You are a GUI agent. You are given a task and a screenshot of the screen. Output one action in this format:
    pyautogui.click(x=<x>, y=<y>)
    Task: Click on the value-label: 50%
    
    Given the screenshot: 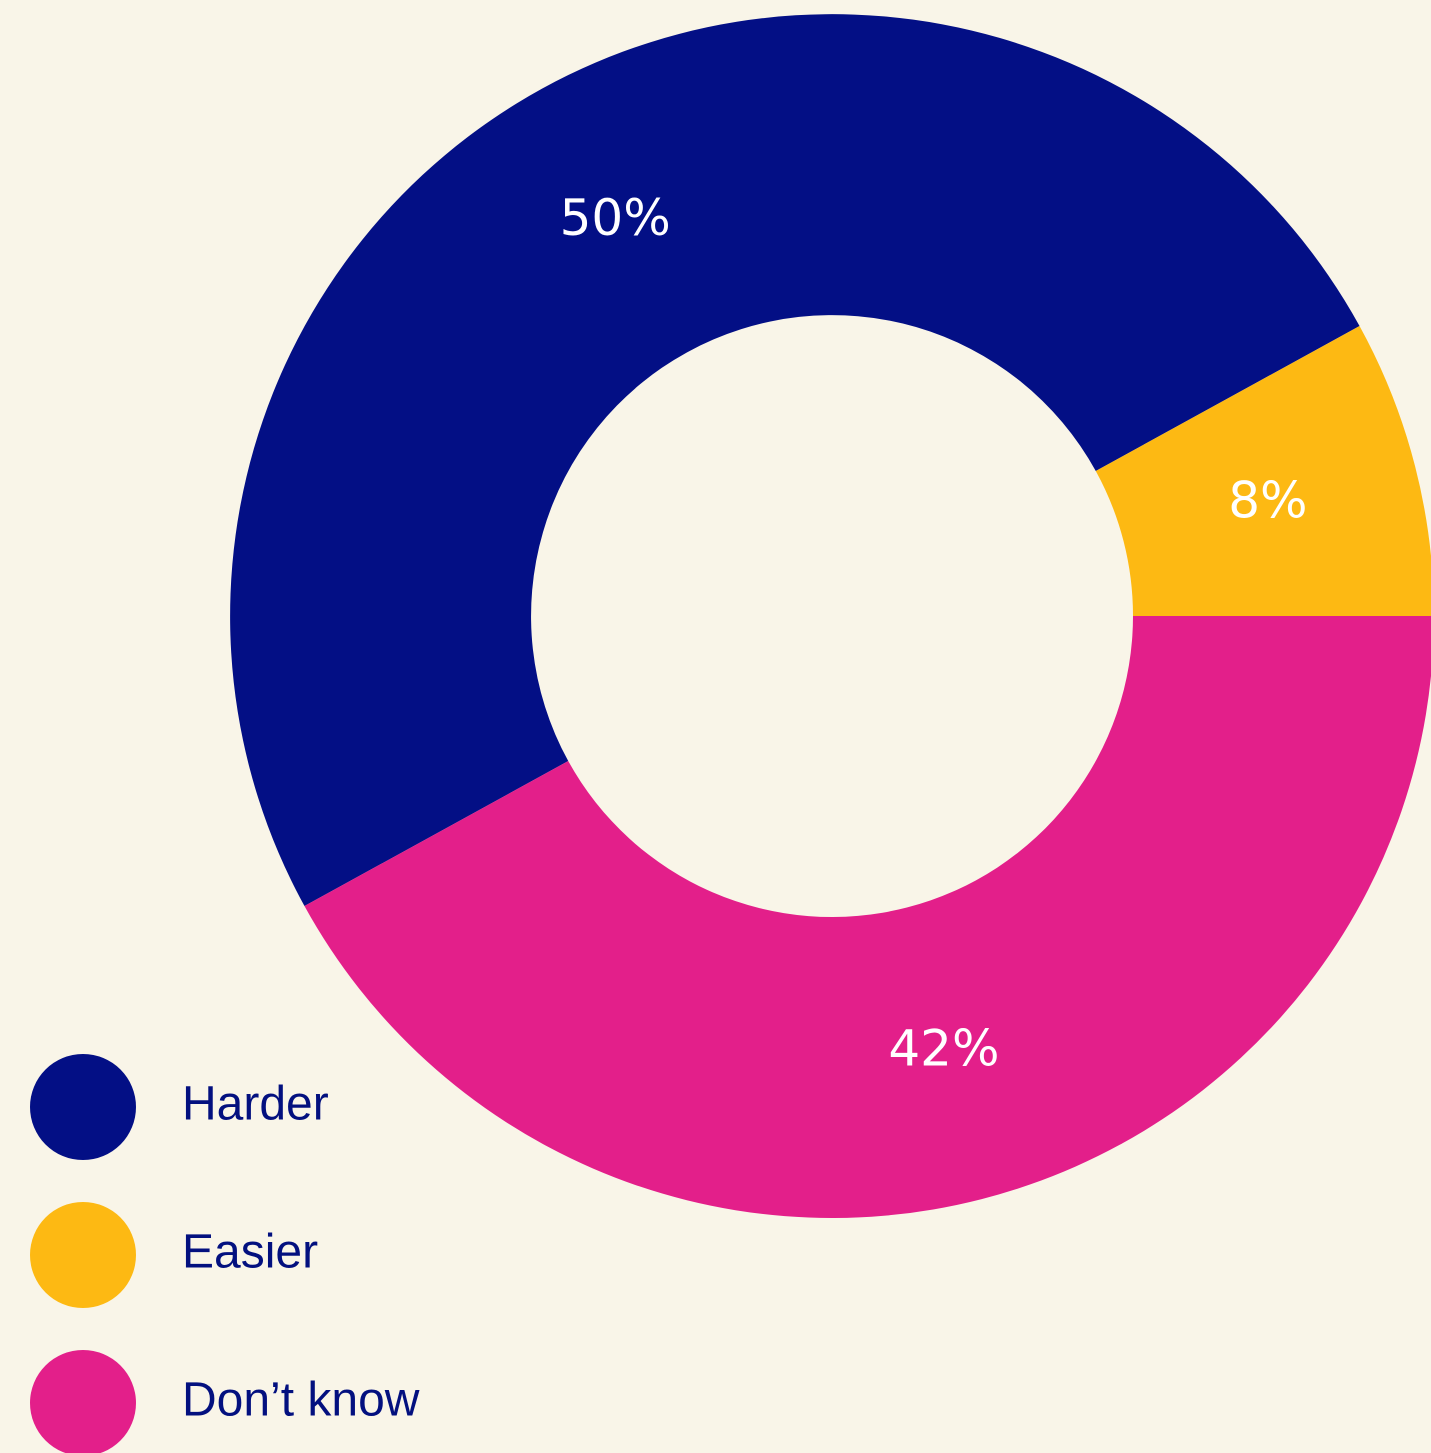 What is the action you would take?
    pyautogui.click(x=615, y=218)
    